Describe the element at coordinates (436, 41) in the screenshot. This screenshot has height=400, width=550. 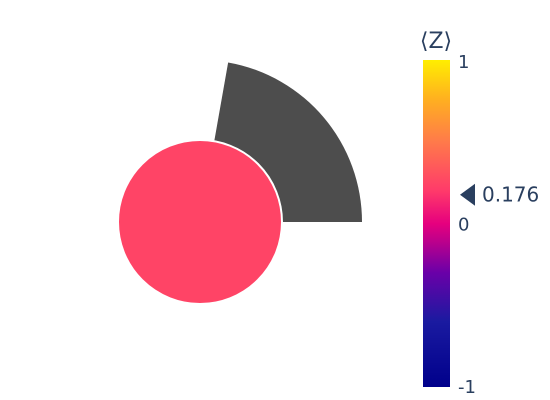
I see `colorbar-title: ⟨Z⟩` at that location.